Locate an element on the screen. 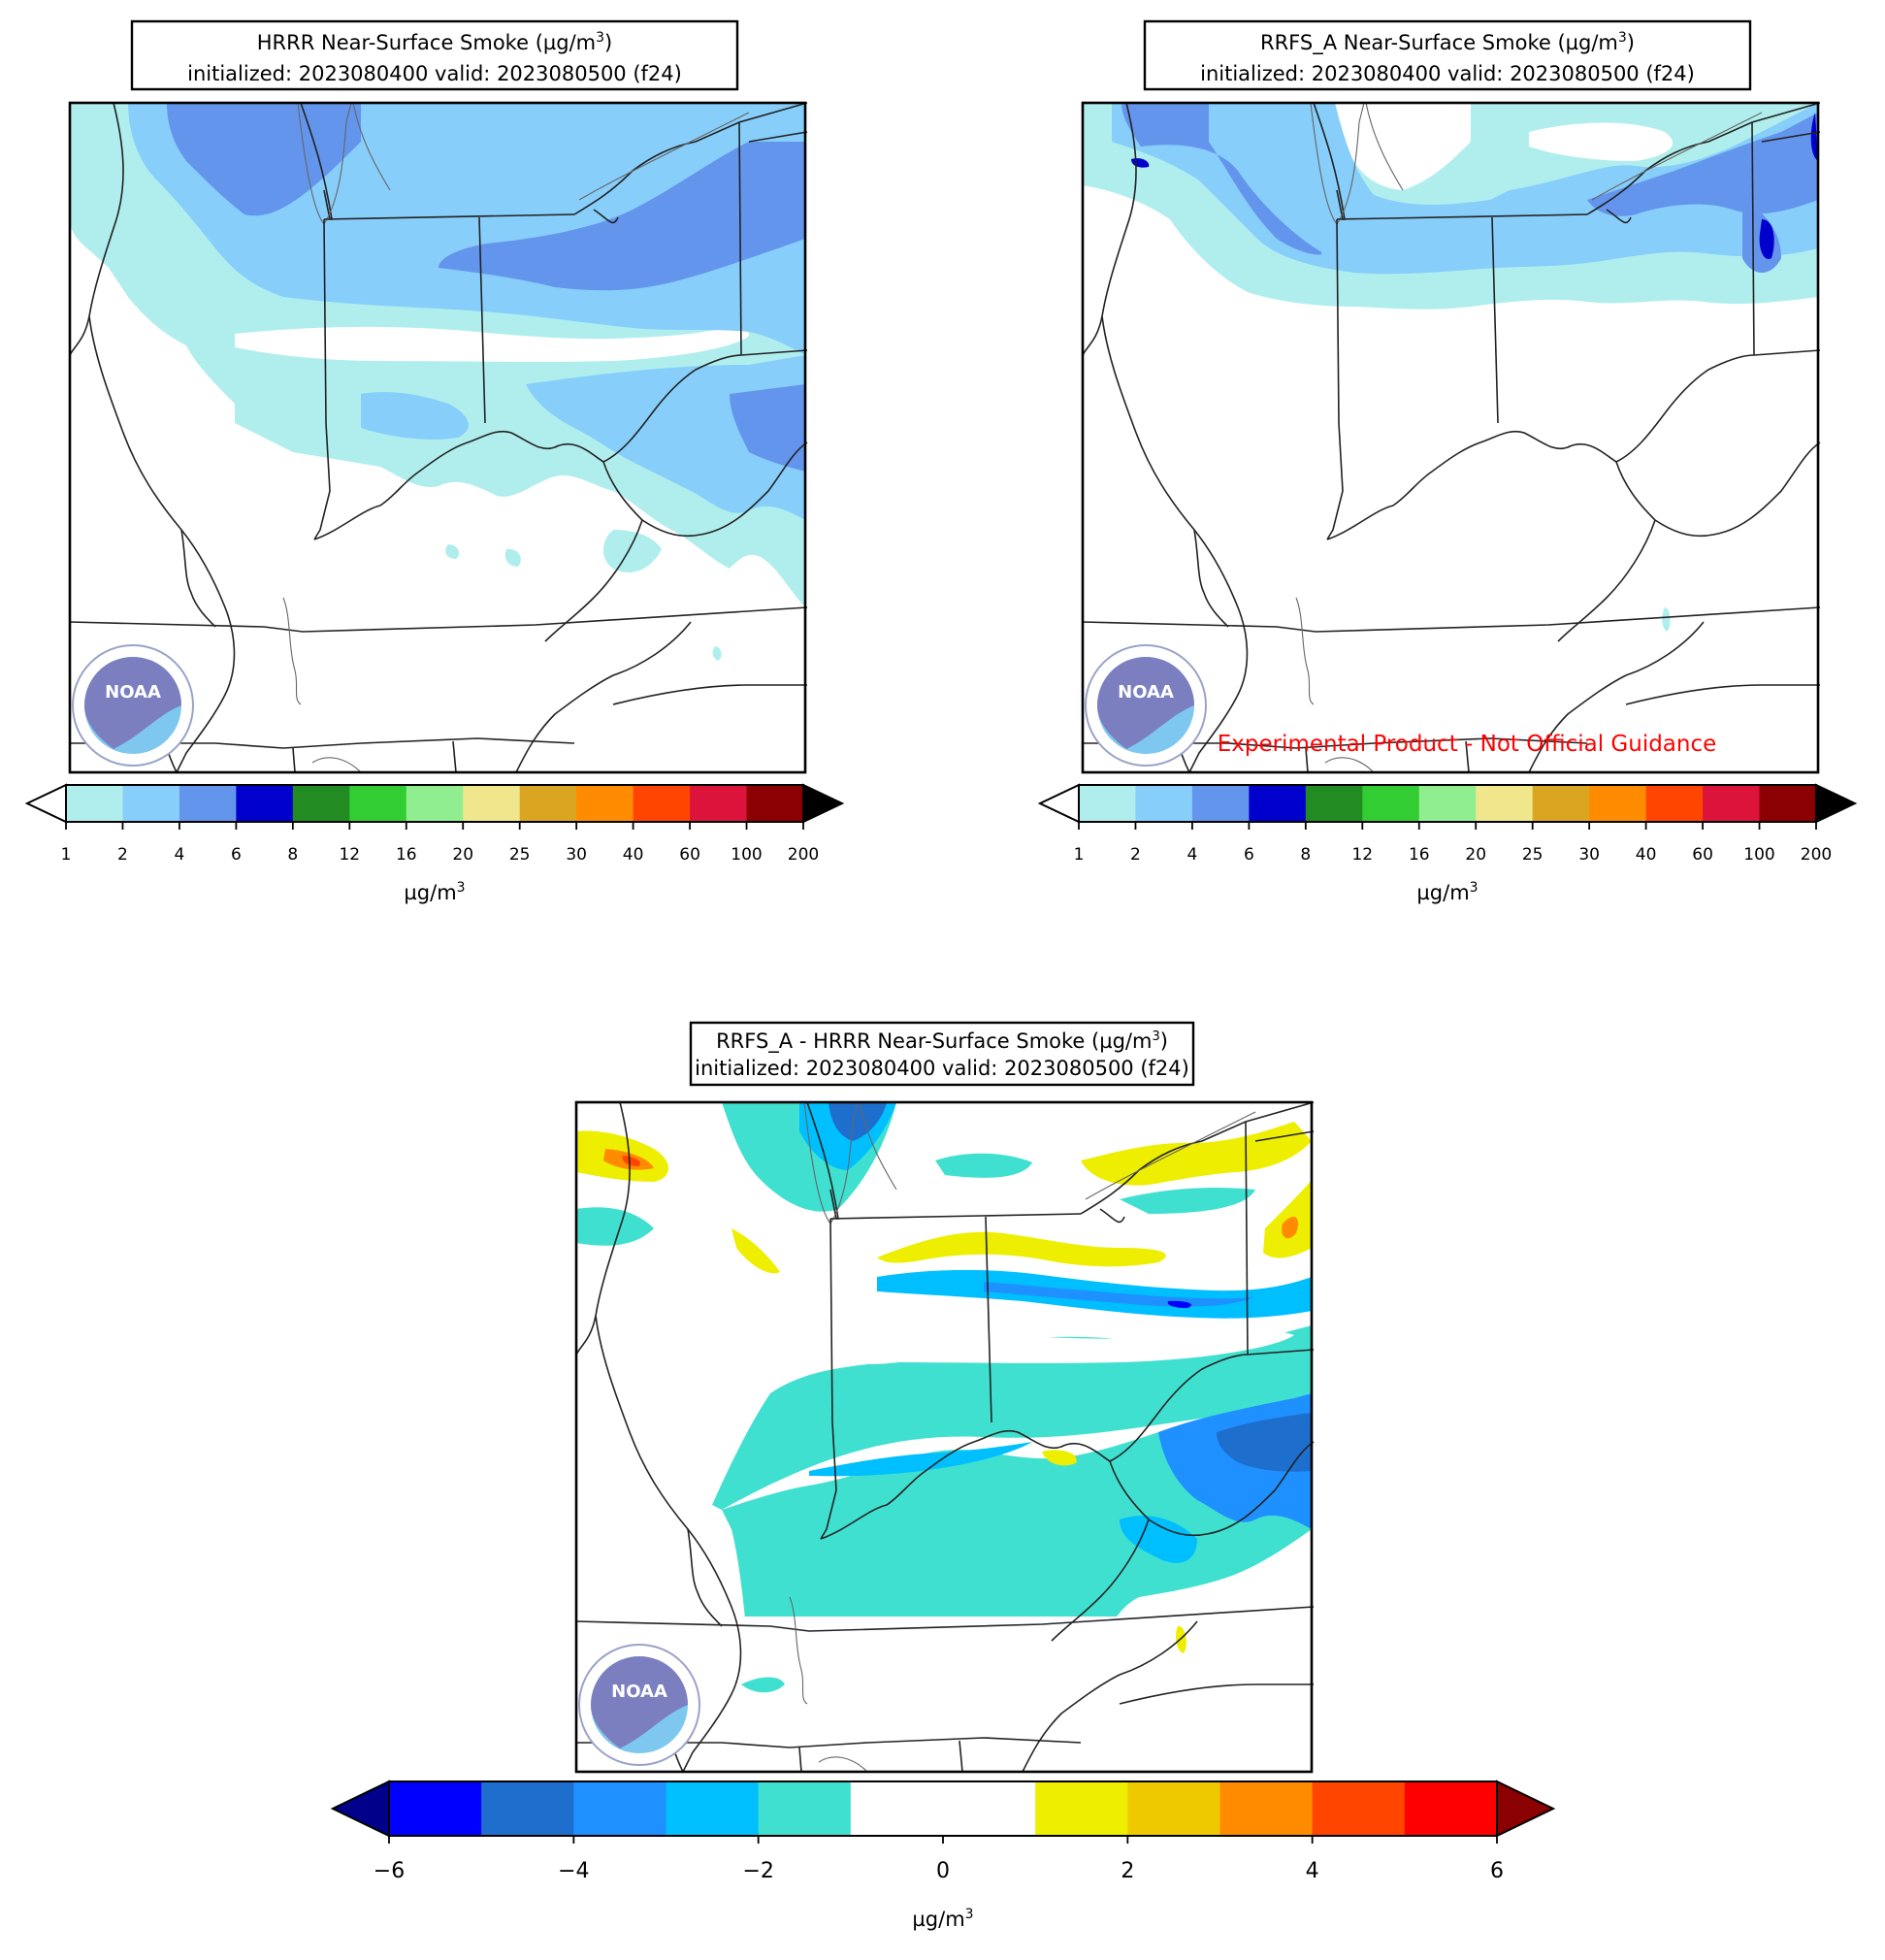 Image resolution: width=1885 pixels, height=1960 pixels. hrrr-title: HRRR Near-Surface Smoke (µg/m3) is located at coordinates (434, 42).